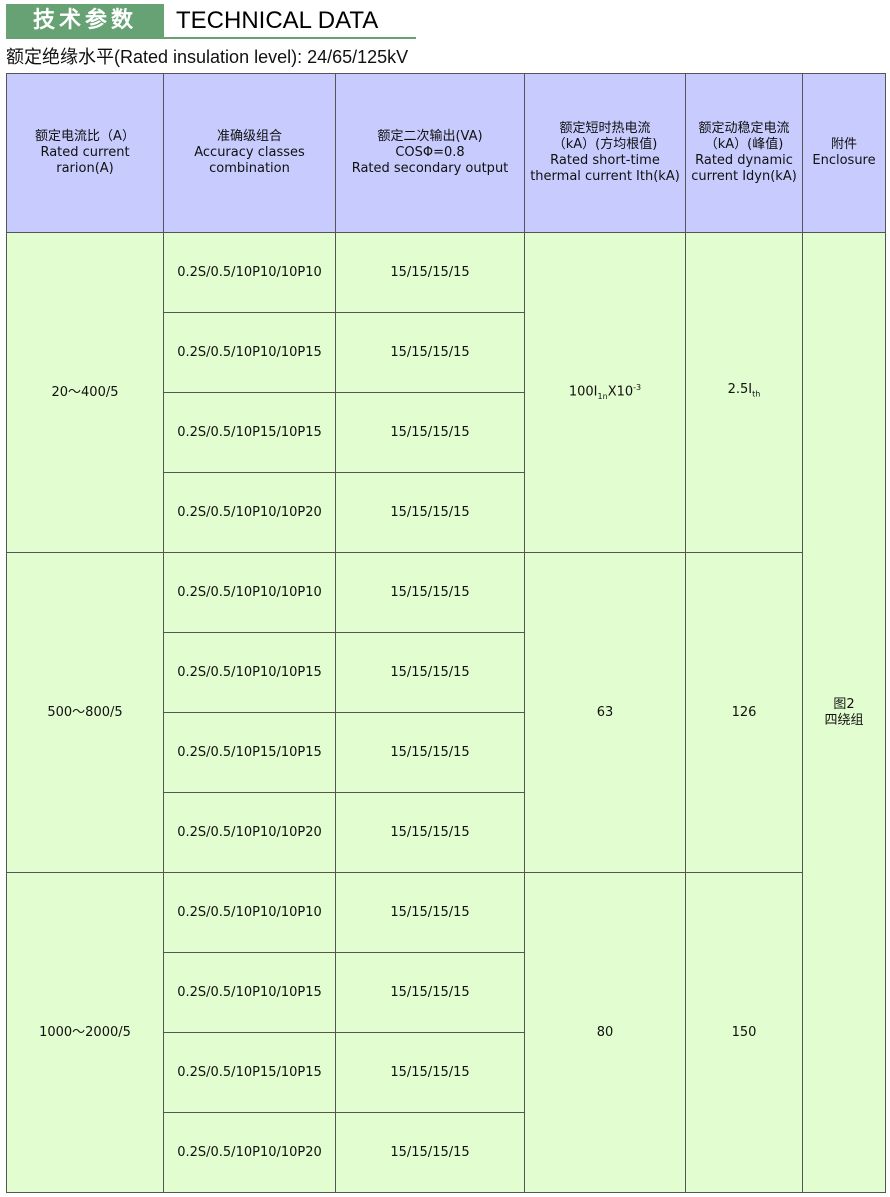 The height and width of the screenshot is (1197, 890). I want to click on dynamic-current: 2.5Ith, so click(744, 392).